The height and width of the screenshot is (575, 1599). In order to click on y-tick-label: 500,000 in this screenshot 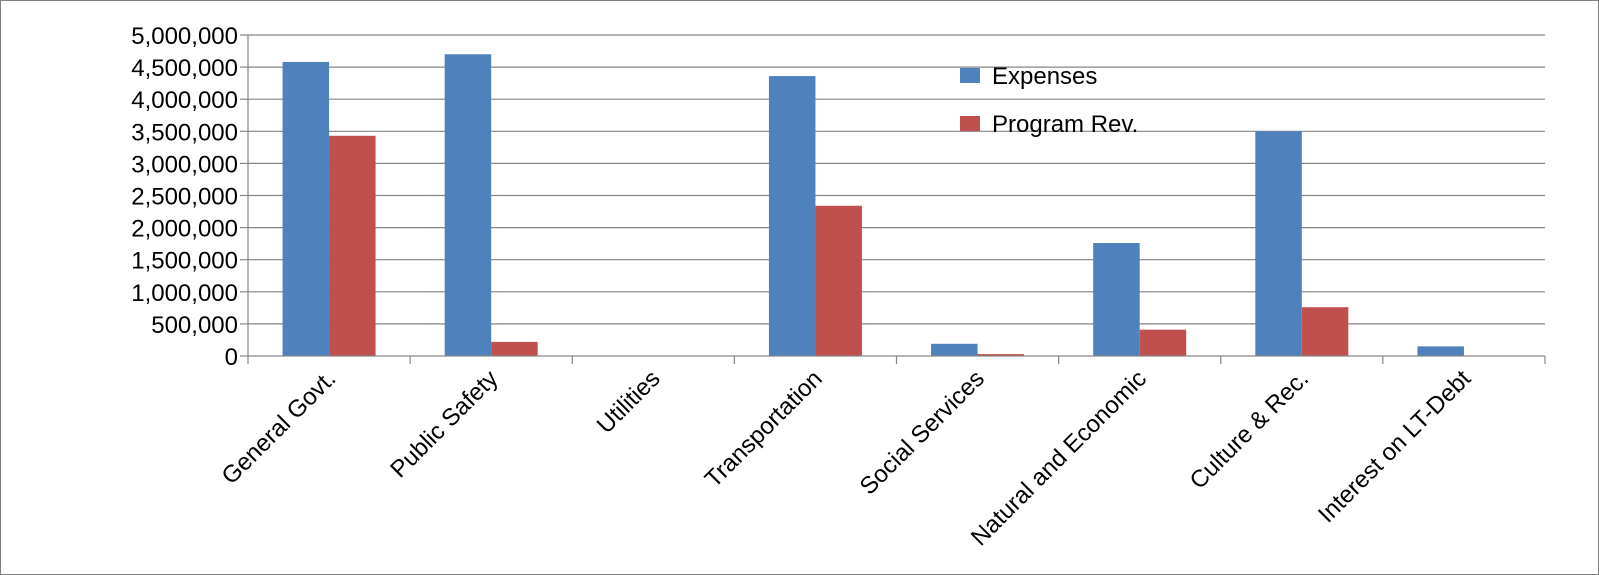, I will do `click(194, 325)`.